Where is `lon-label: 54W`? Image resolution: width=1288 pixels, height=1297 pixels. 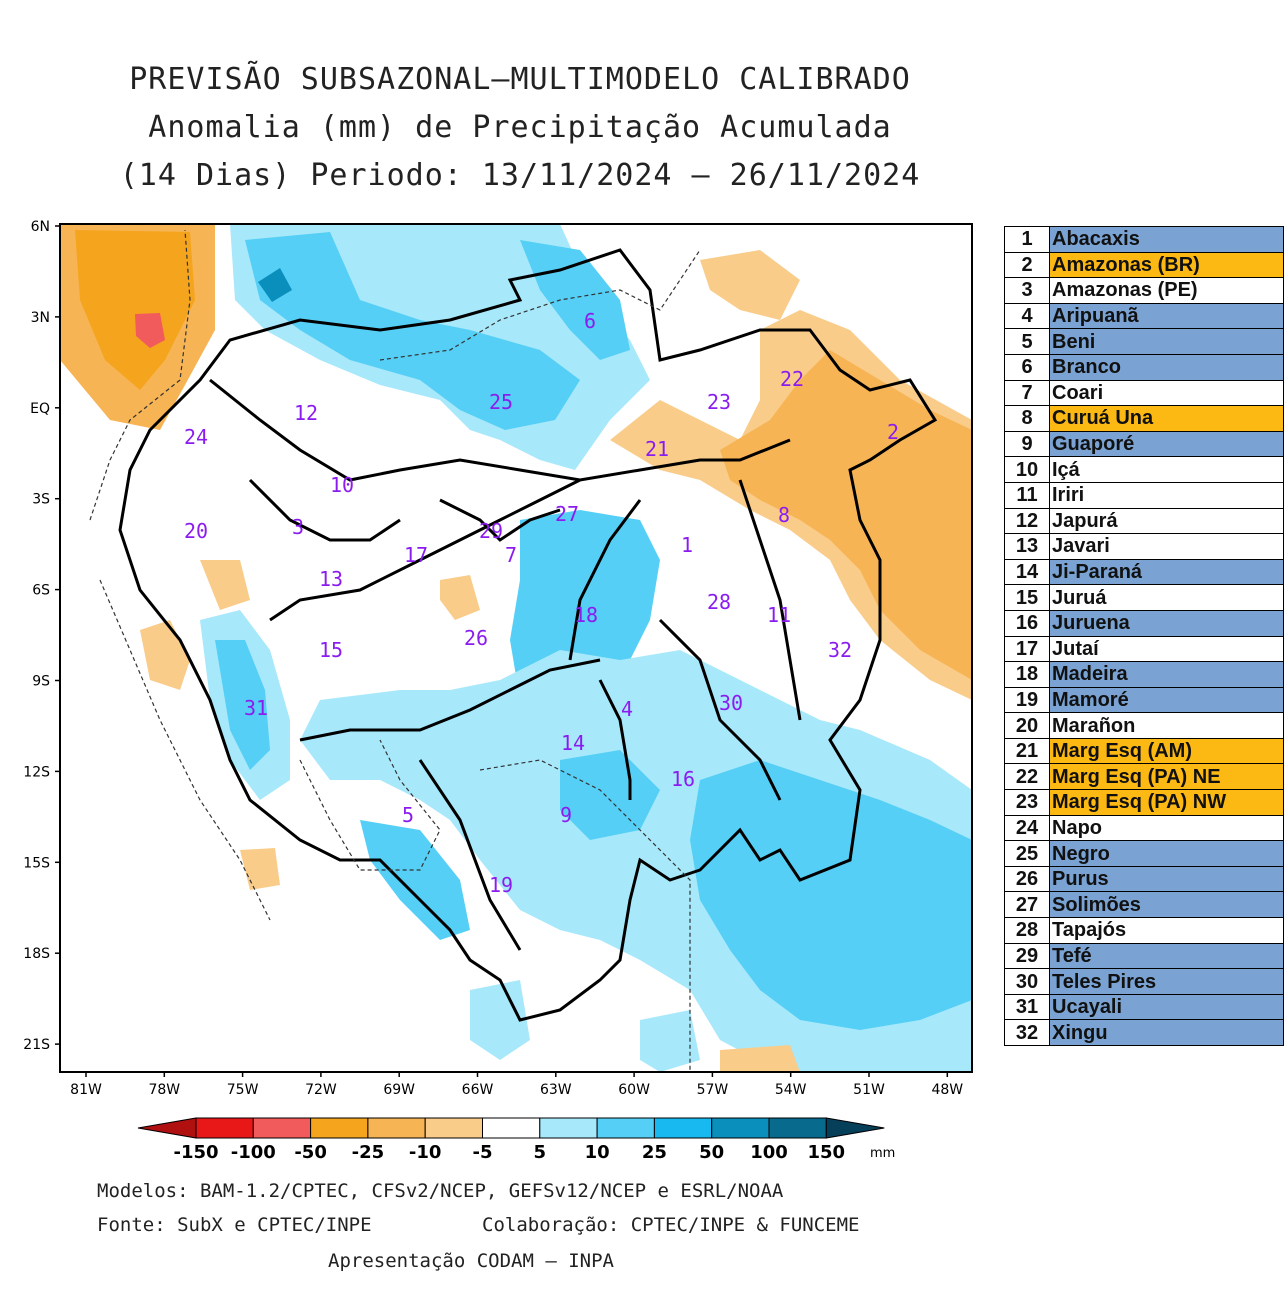 lon-label: 54W is located at coordinates (791, 1090).